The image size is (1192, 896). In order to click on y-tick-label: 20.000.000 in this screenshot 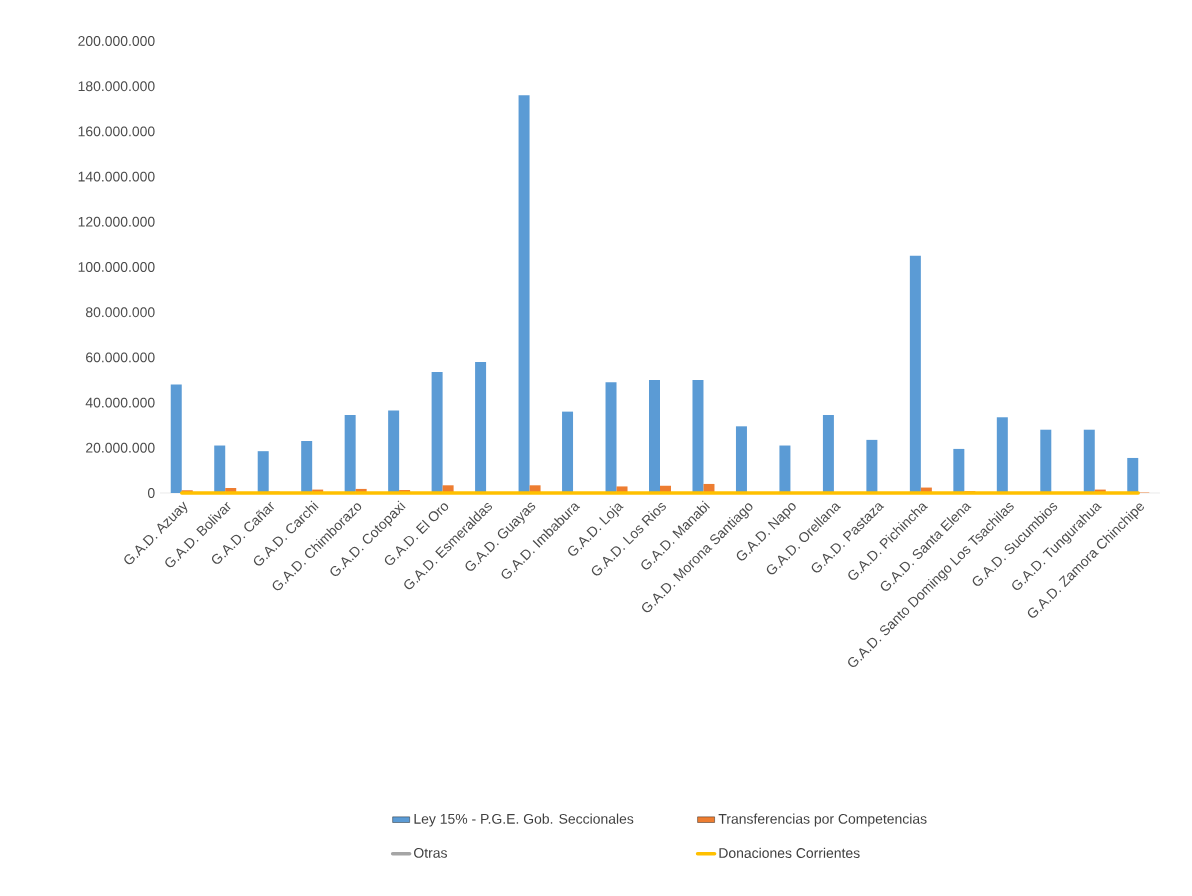, I will do `click(120, 447)`.